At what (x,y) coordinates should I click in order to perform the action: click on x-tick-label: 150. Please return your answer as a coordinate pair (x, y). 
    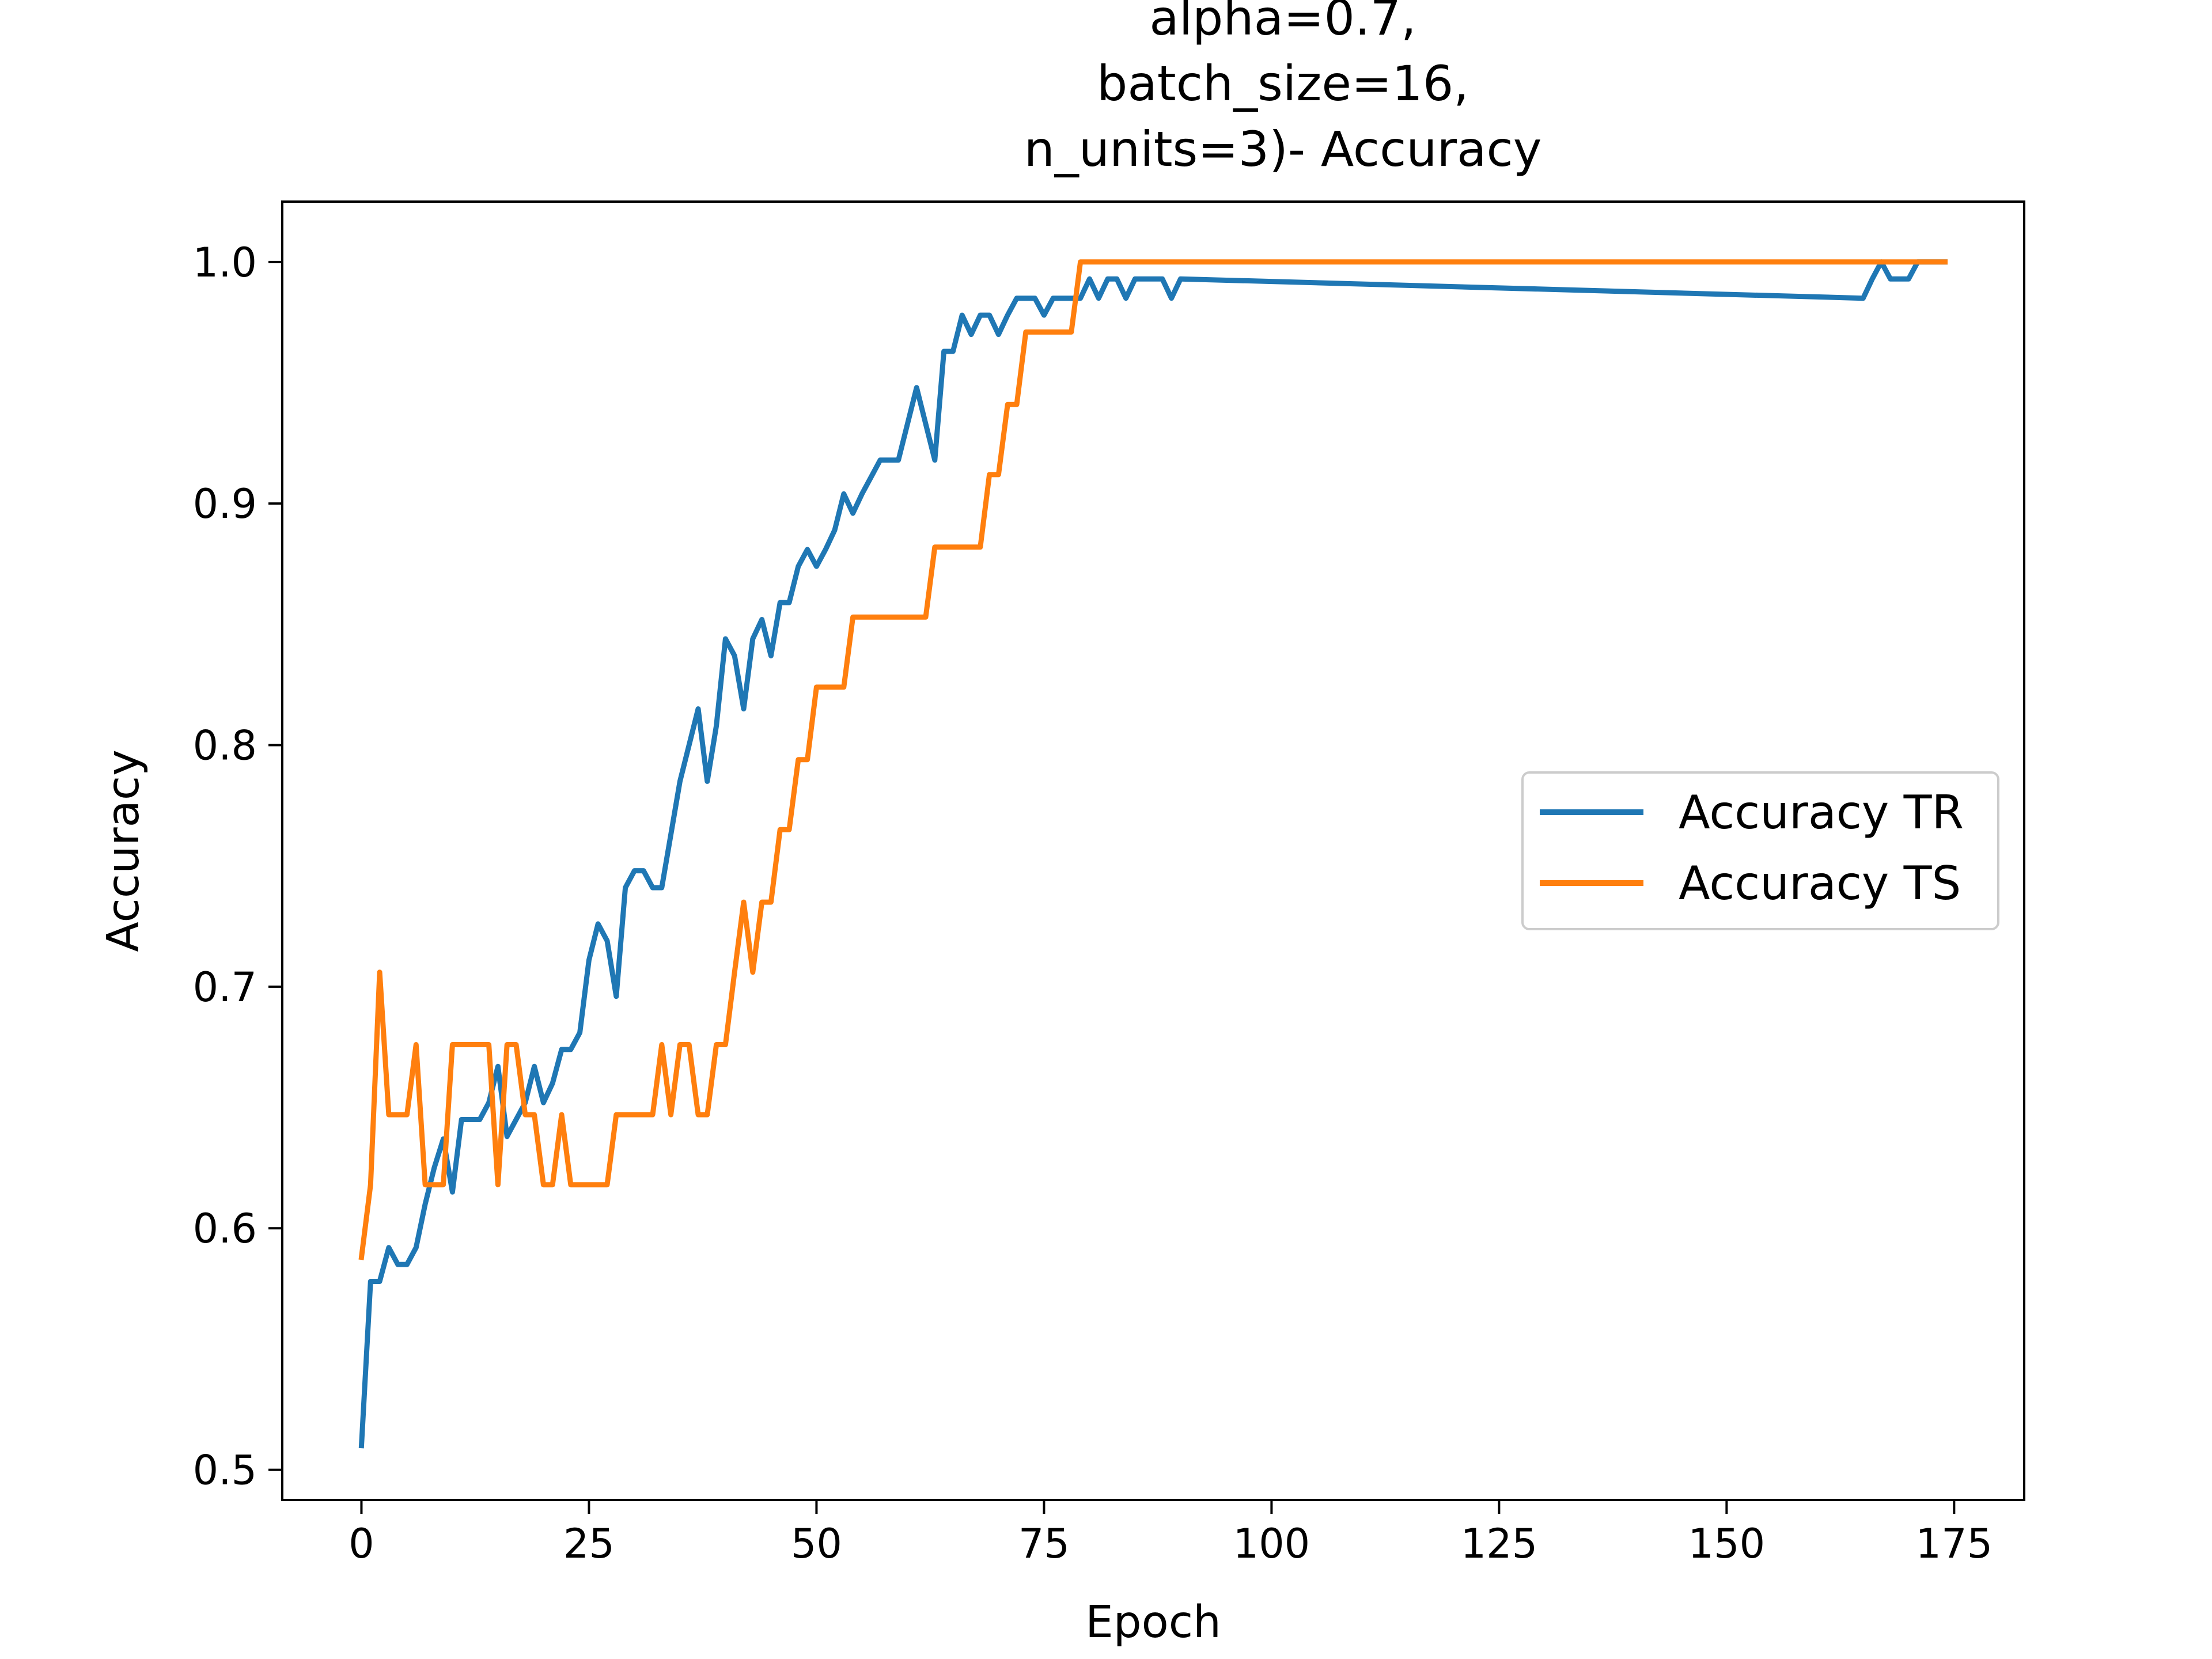
    Looking at the image, I should click on (1727, 1543).